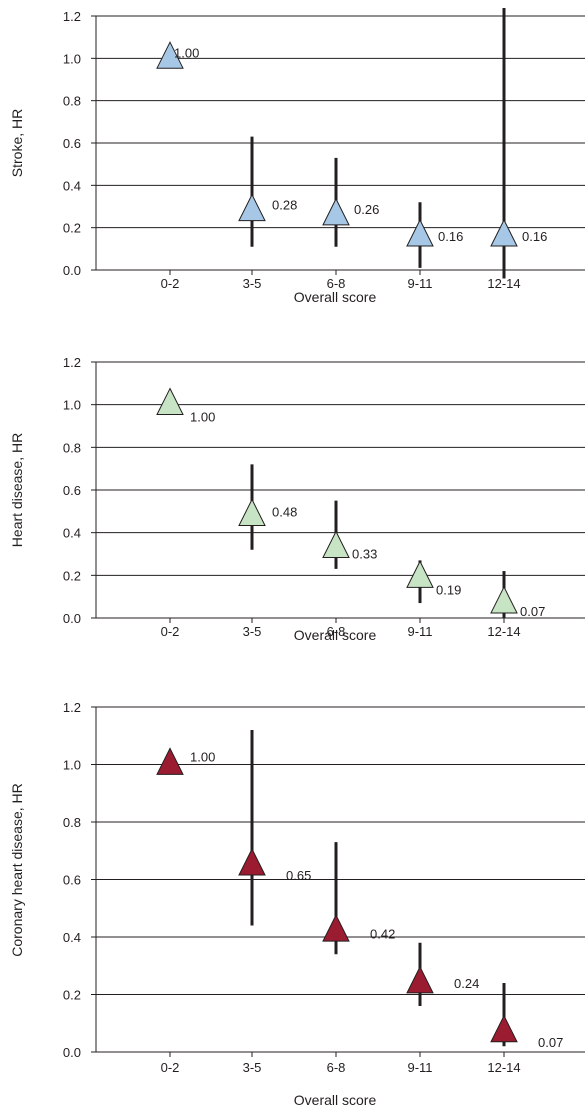 This screenshot has width=585, height=1118. Describe the element at coordinates (298, 875) in the screenshot. I see `data-label: 0.65` at that location.